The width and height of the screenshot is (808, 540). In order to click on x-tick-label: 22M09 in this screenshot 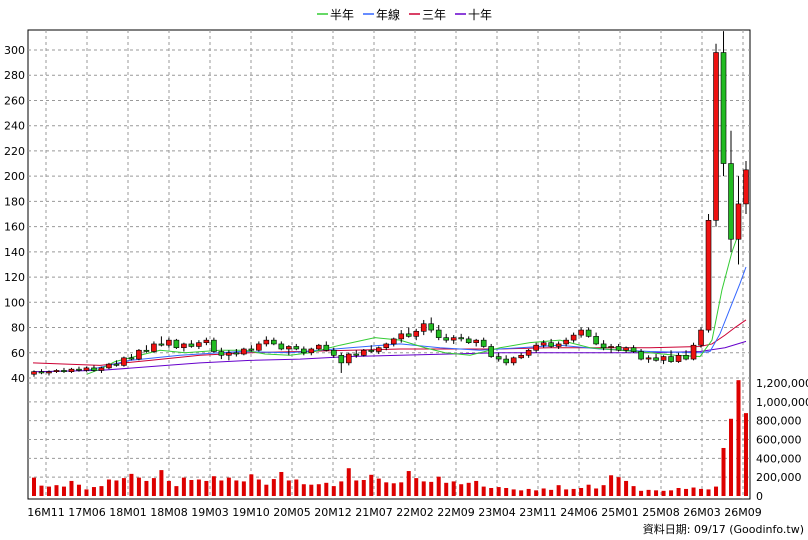, I will do `click(456, 512)`.